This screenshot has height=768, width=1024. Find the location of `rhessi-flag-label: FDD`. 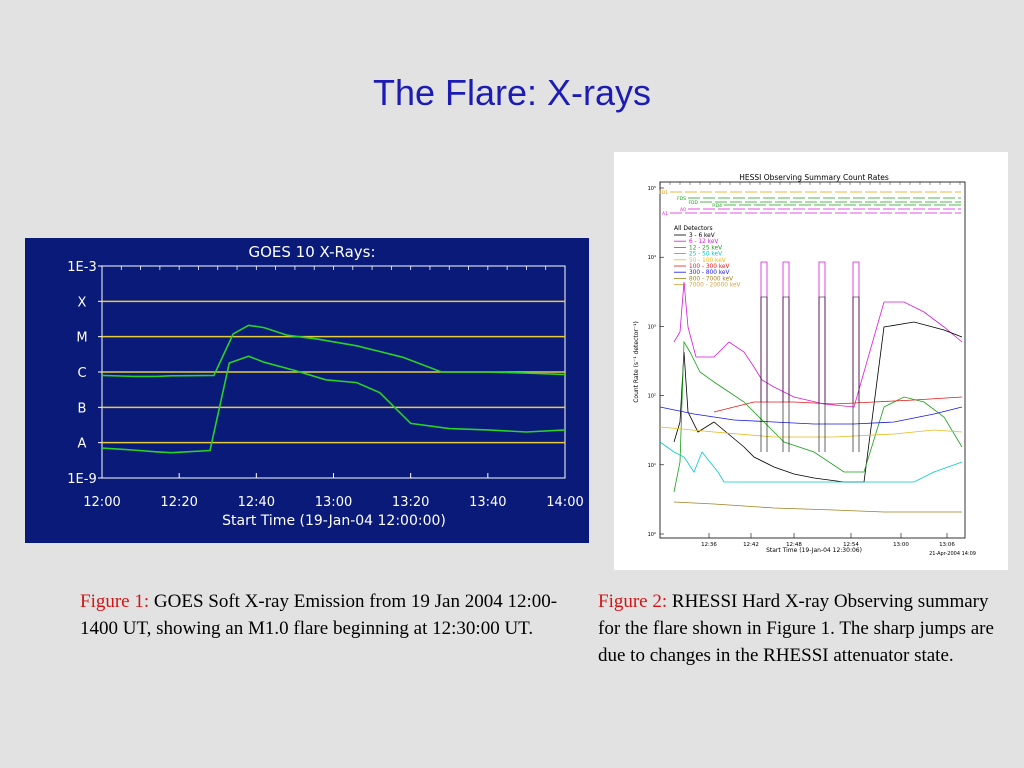

rhessi-flag-label: FDD is located at coordinates (693, 203).